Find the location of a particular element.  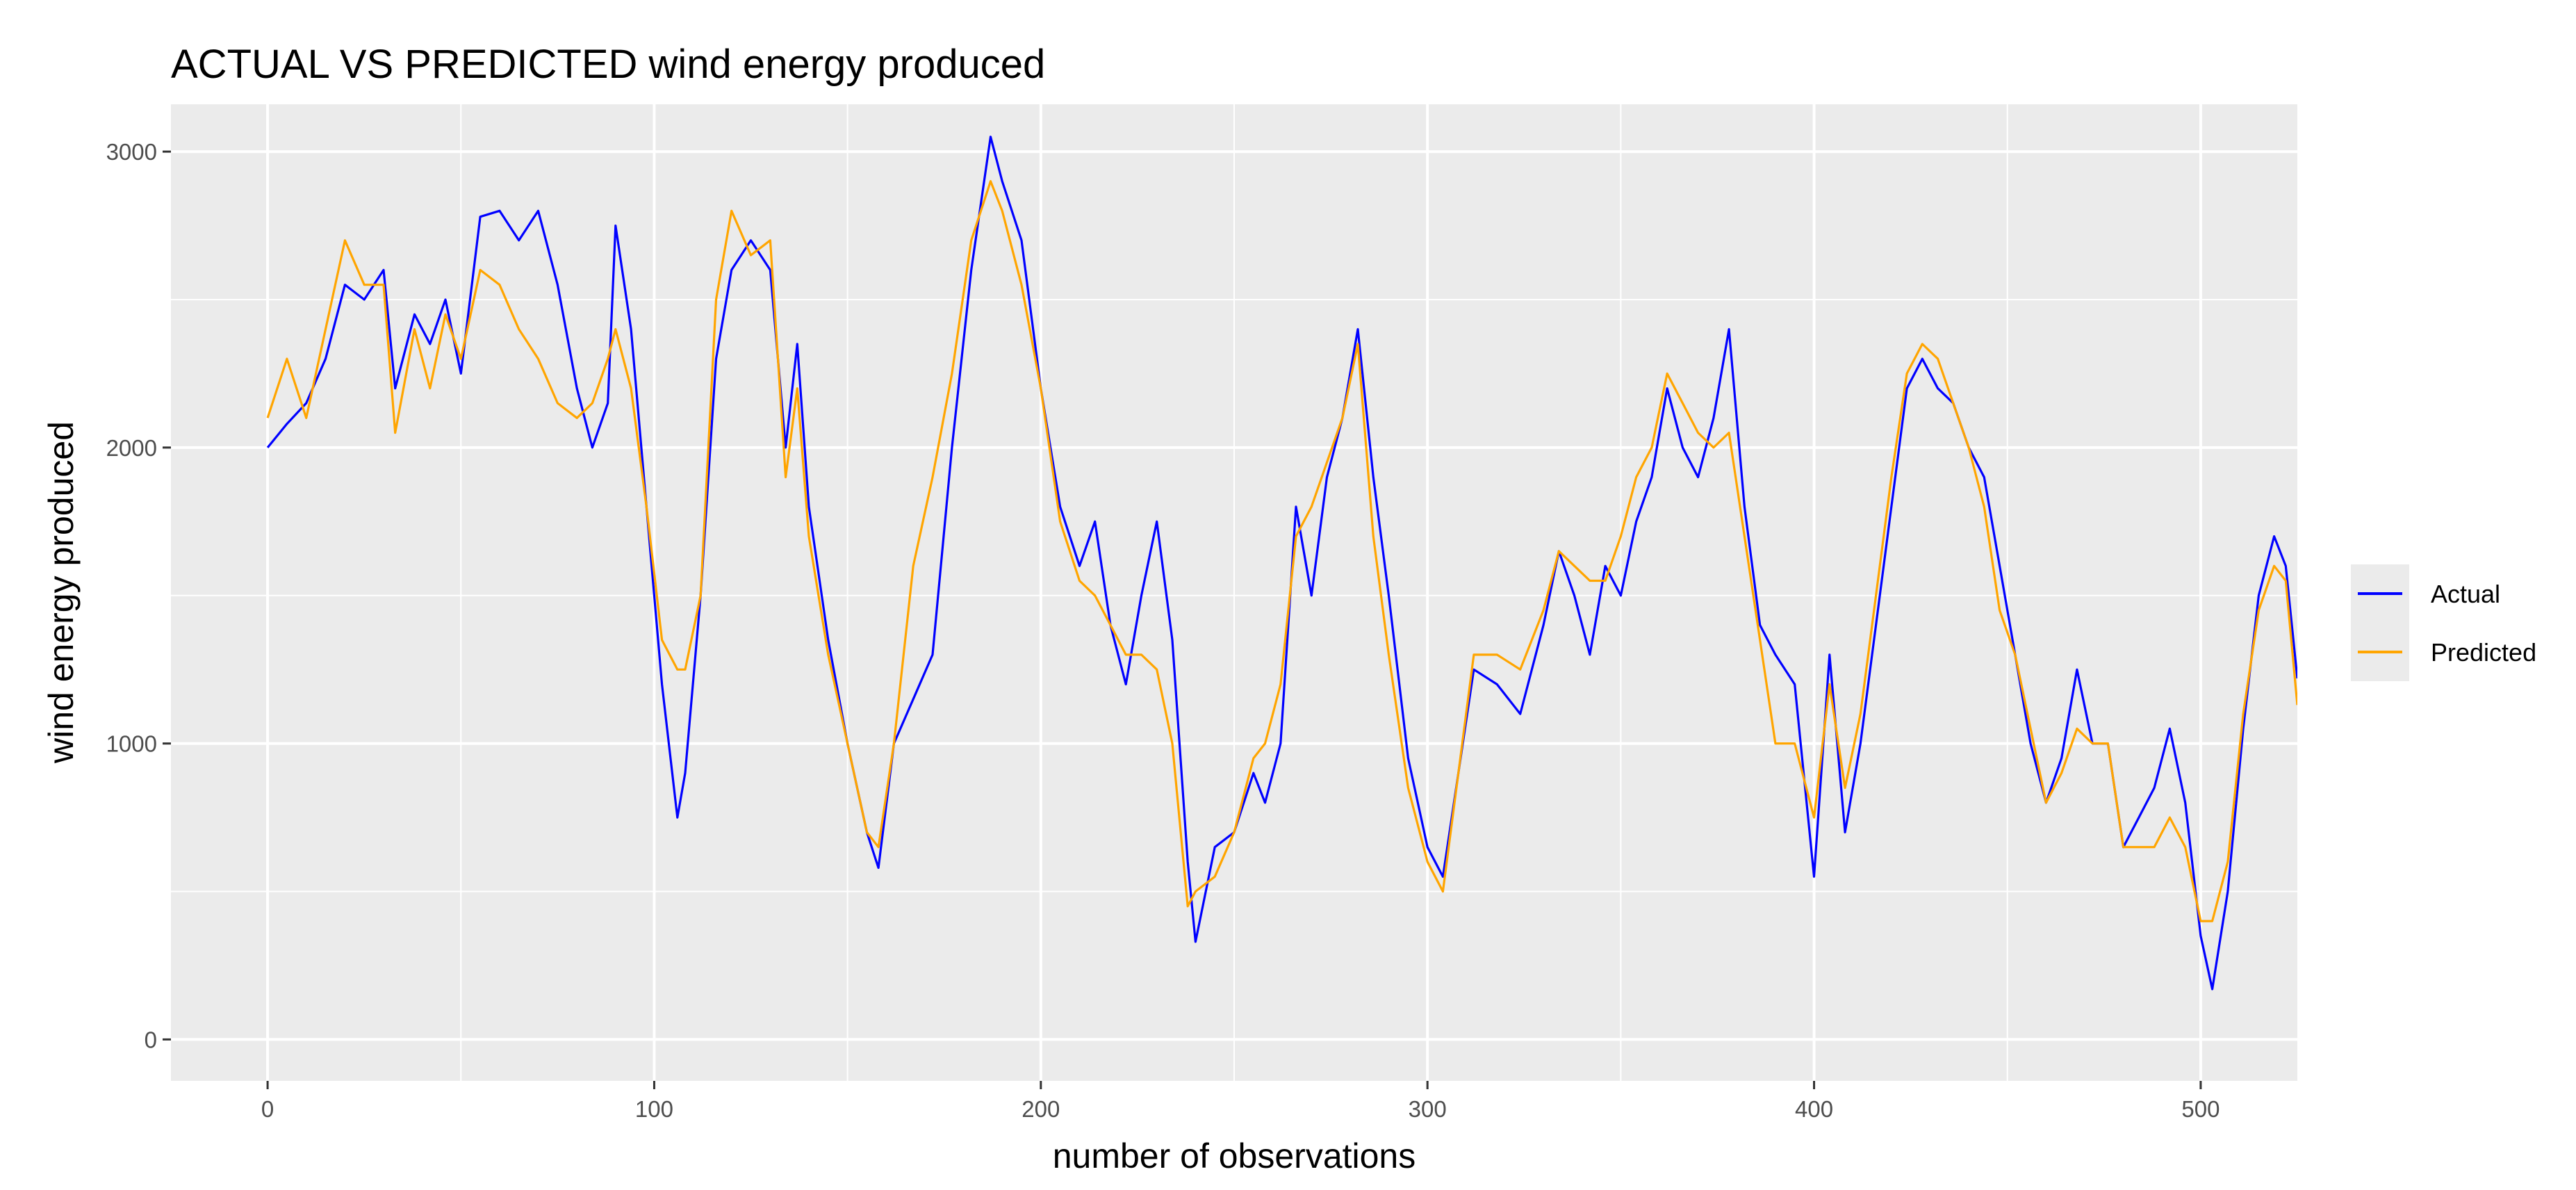

y-axis-title: wind energy produced is located at coordinates (61, 592).